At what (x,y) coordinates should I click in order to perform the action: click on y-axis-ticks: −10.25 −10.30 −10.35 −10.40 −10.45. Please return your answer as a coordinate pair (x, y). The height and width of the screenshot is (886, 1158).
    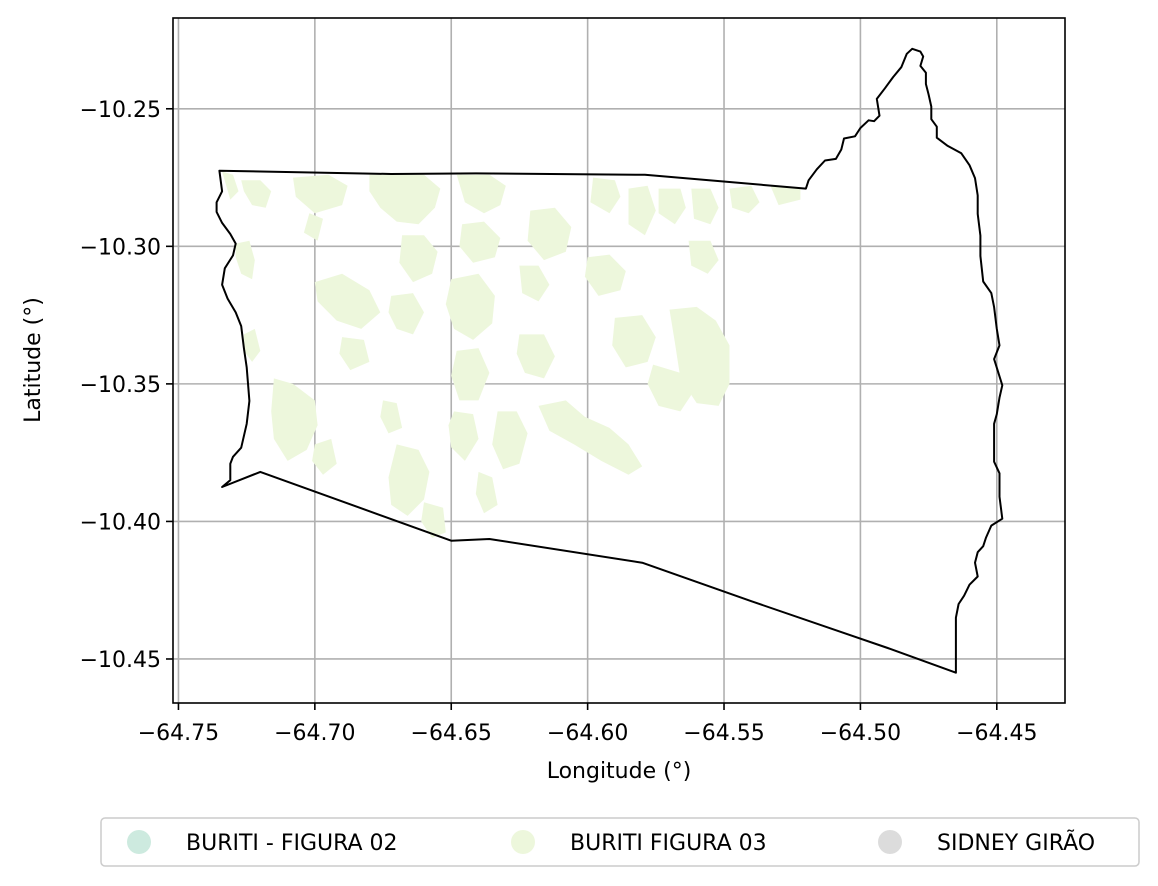
    Looking at the image, I should click on (126, 385).